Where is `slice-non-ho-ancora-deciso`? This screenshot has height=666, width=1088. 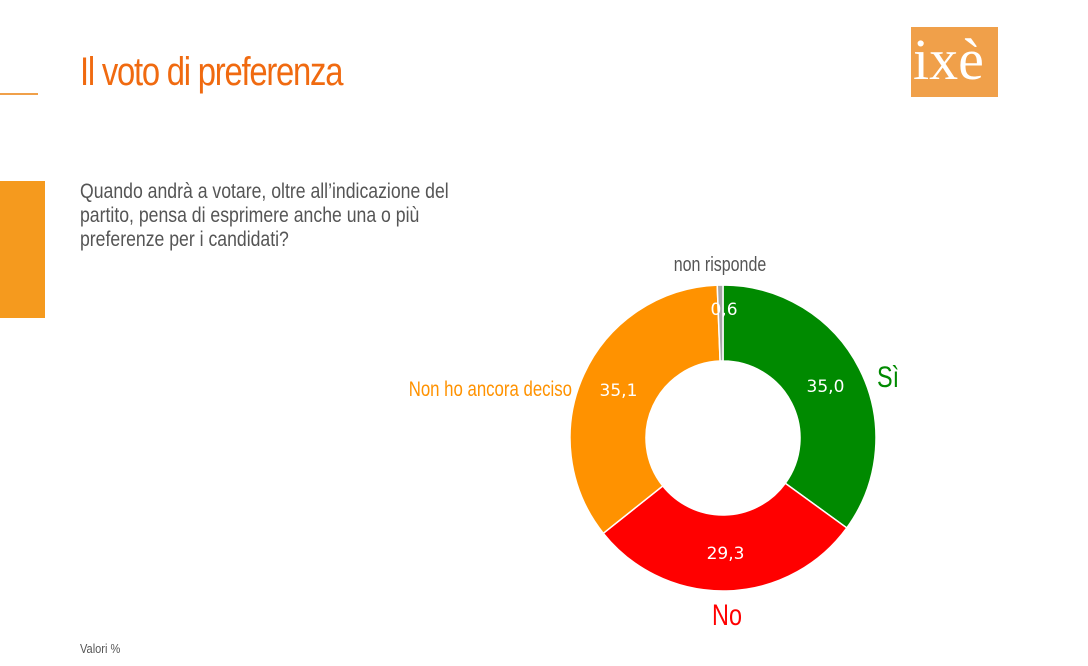
slice-non-ho-ancora-deciso is located at coordinates (645, 409).